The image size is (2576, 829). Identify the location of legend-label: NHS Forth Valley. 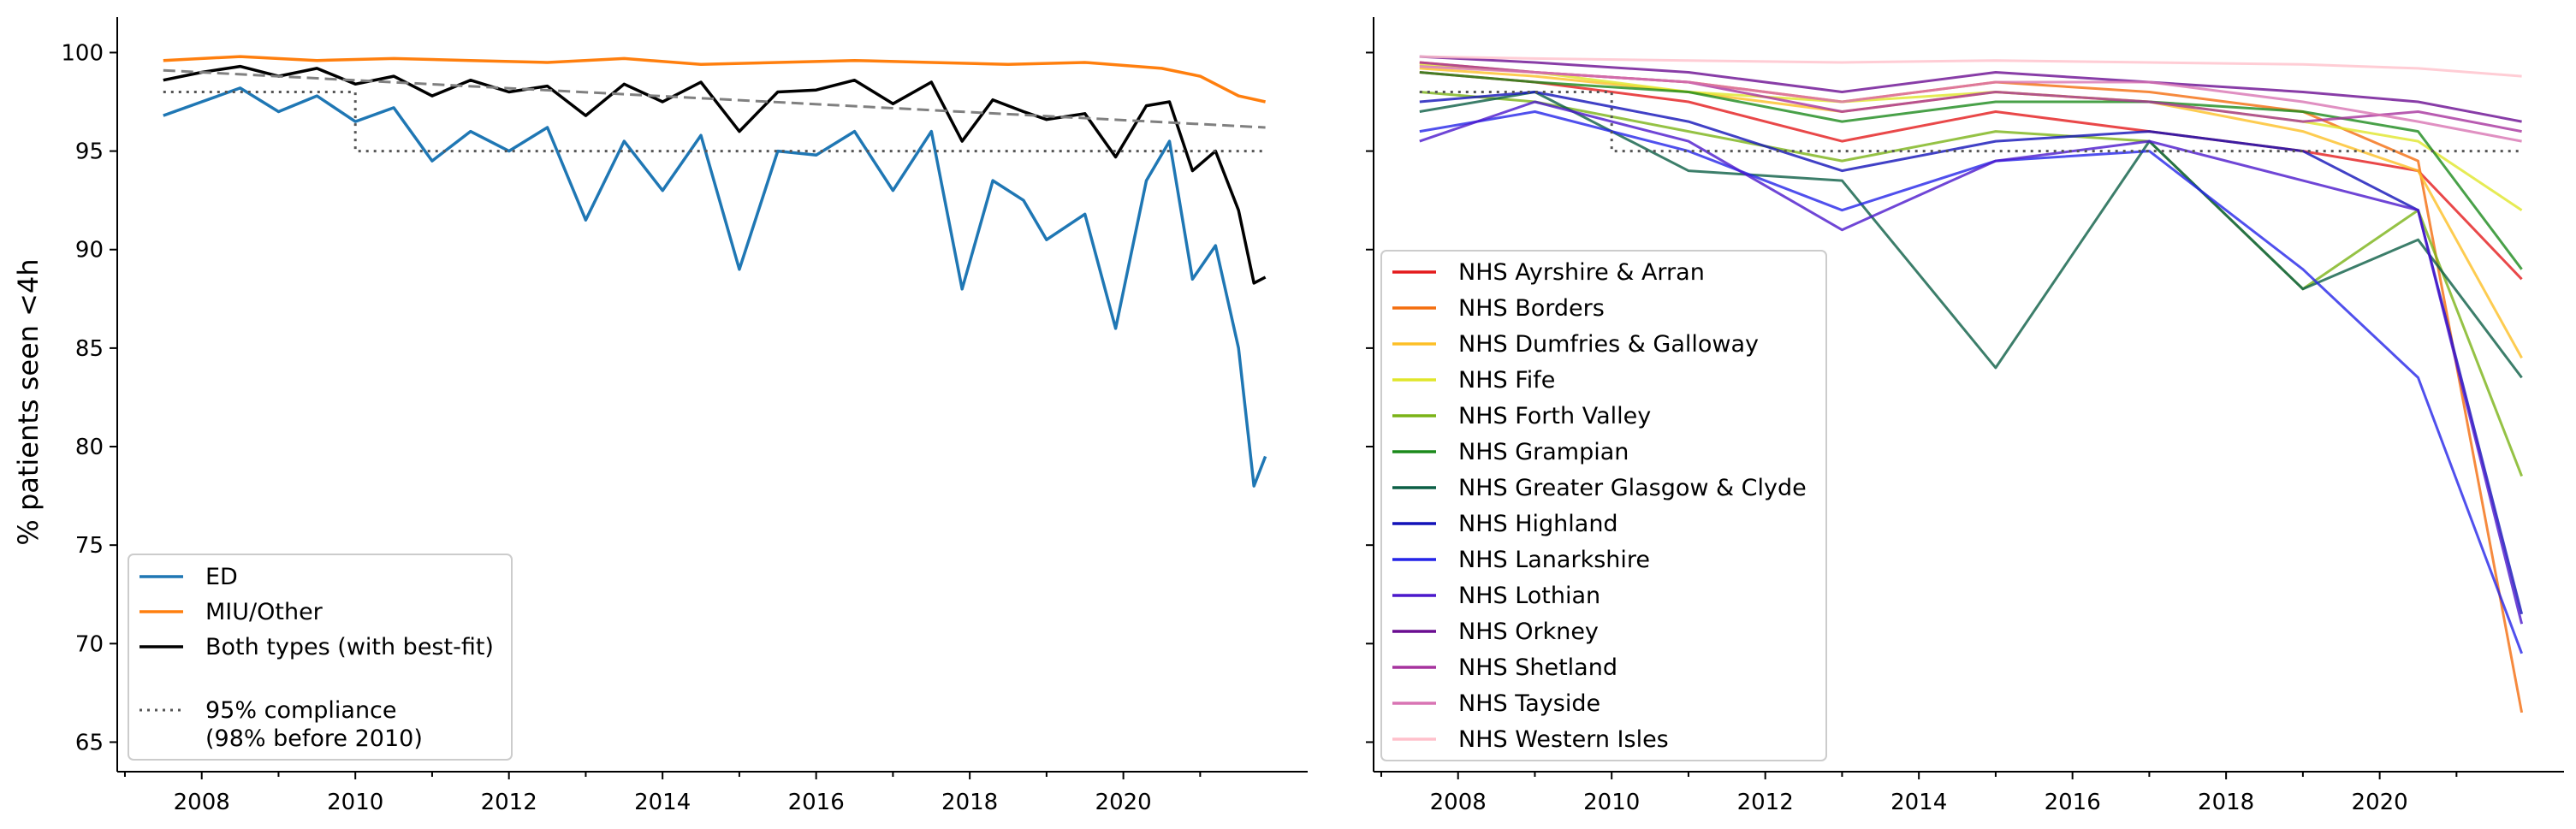
(1554, 416).